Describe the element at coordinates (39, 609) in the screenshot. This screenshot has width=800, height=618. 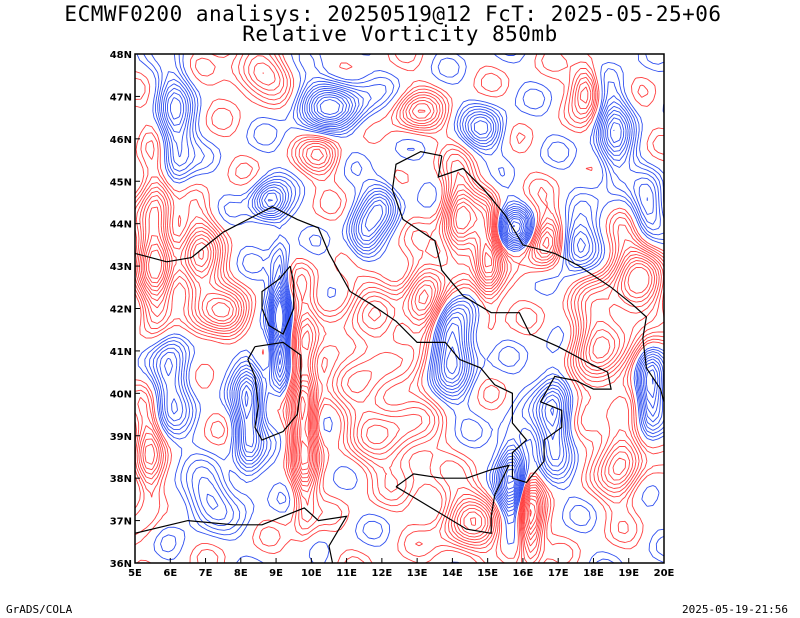
I see `grads-credit: GrADS/COLA` at that location.